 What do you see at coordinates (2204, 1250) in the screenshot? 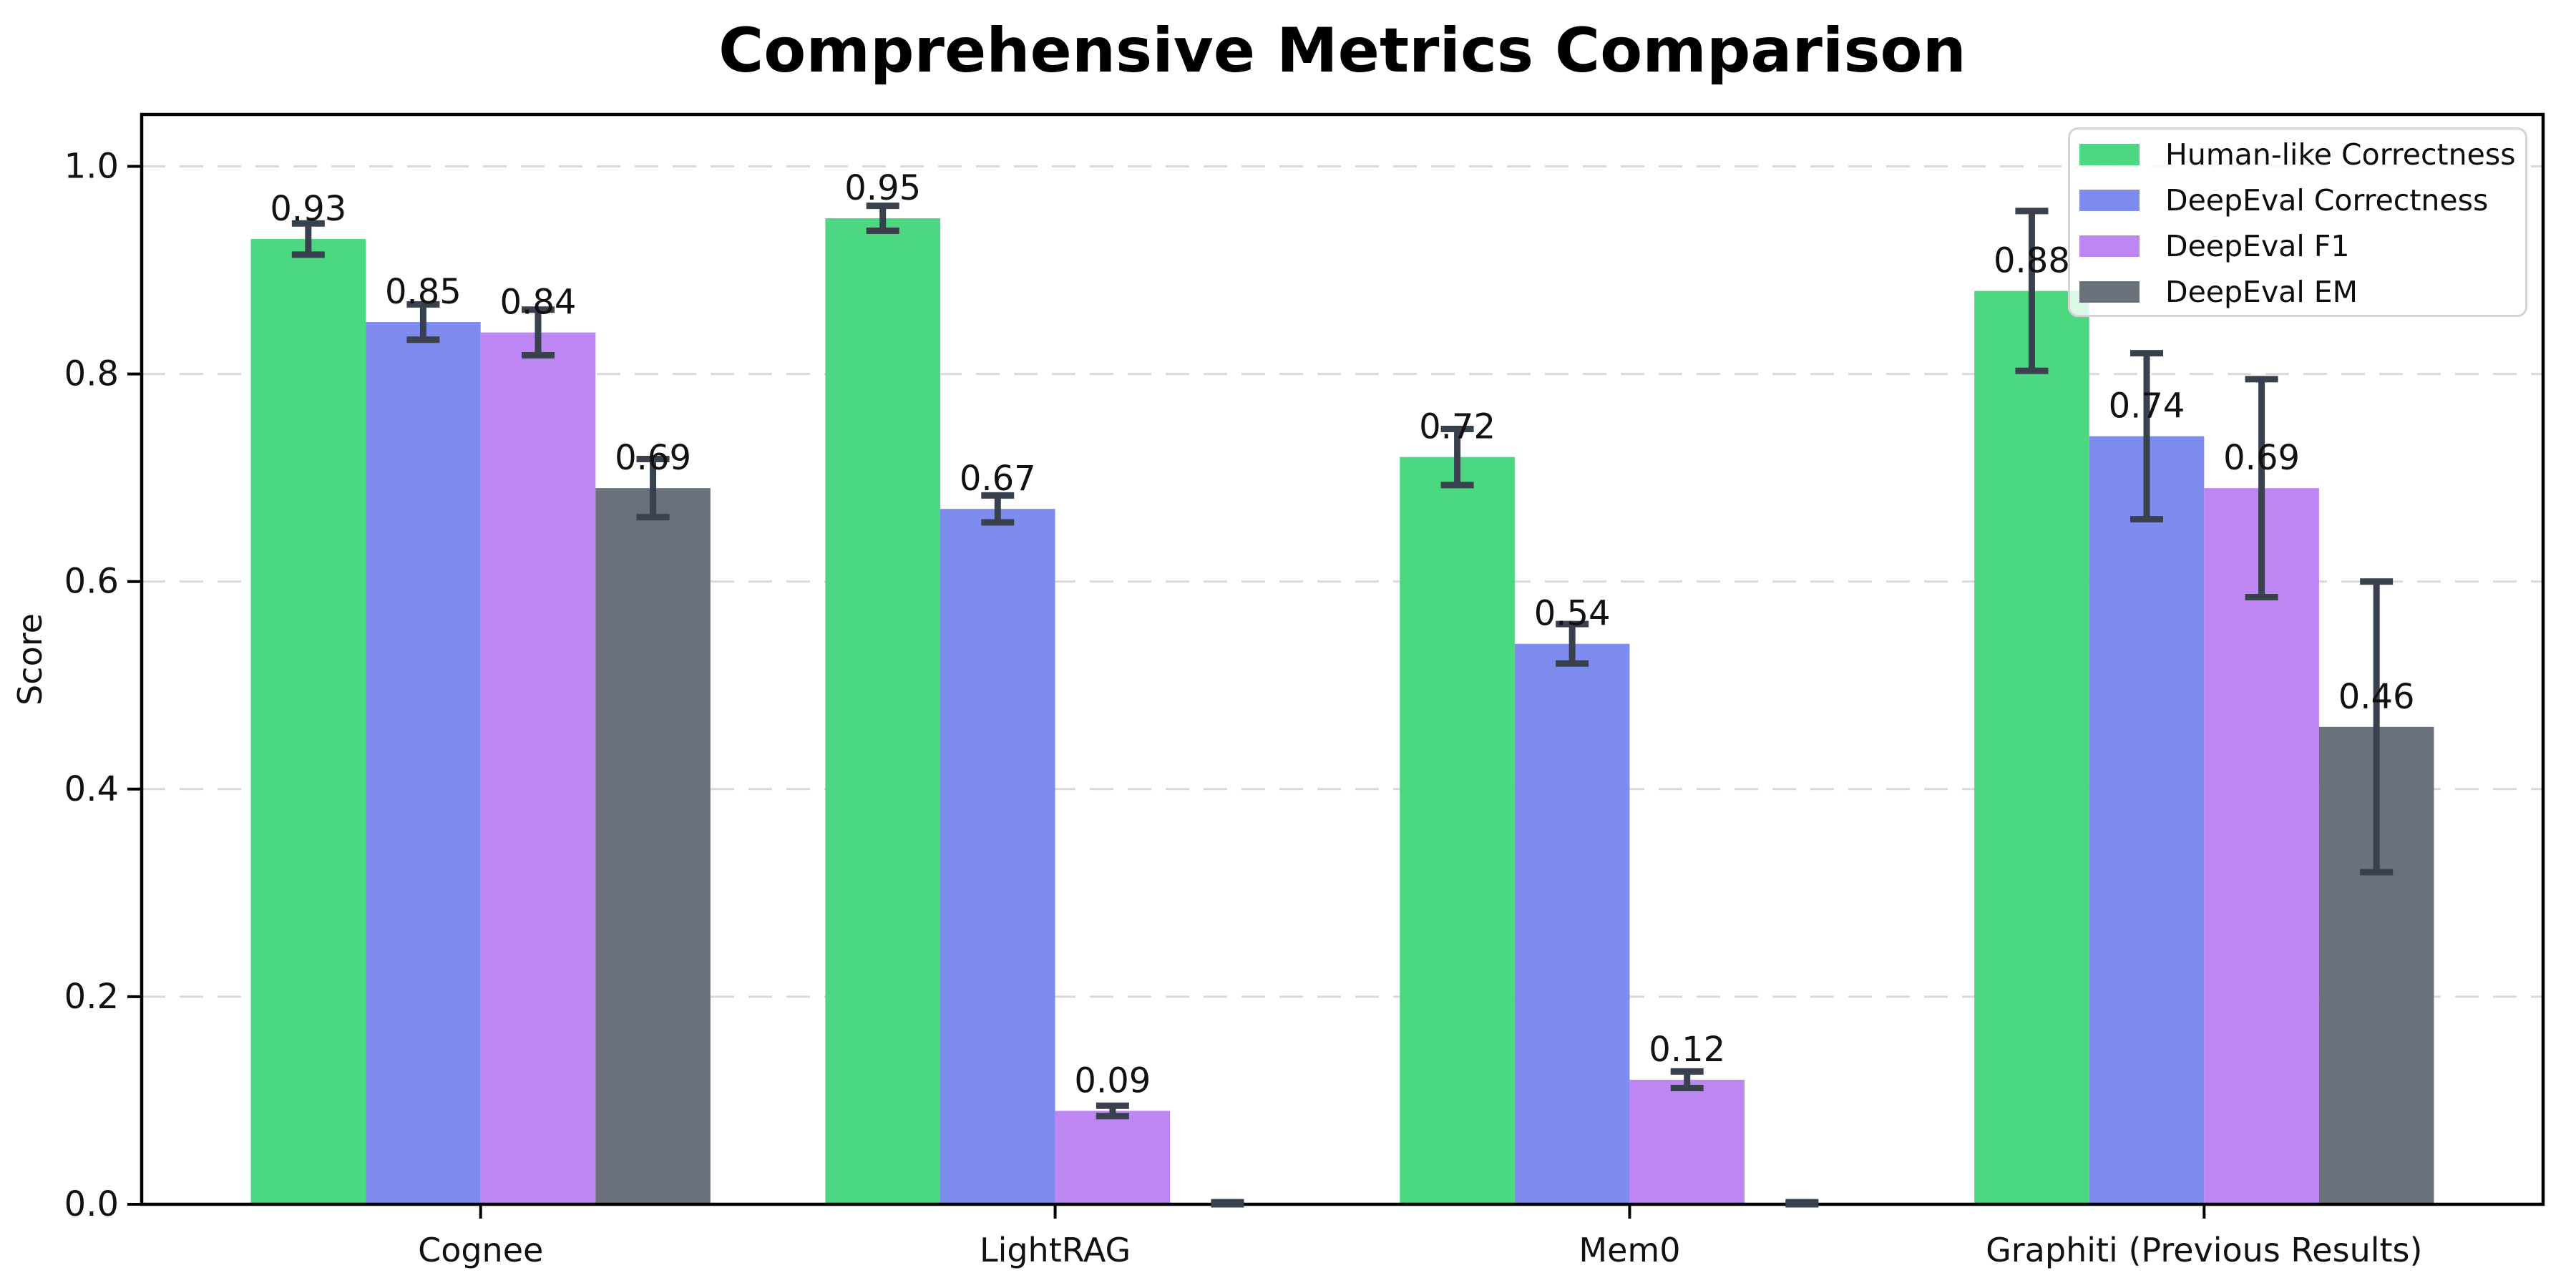
I see `x-tick-label: Graphiti (Previous Results)` at bounding box center [2204, 1250].